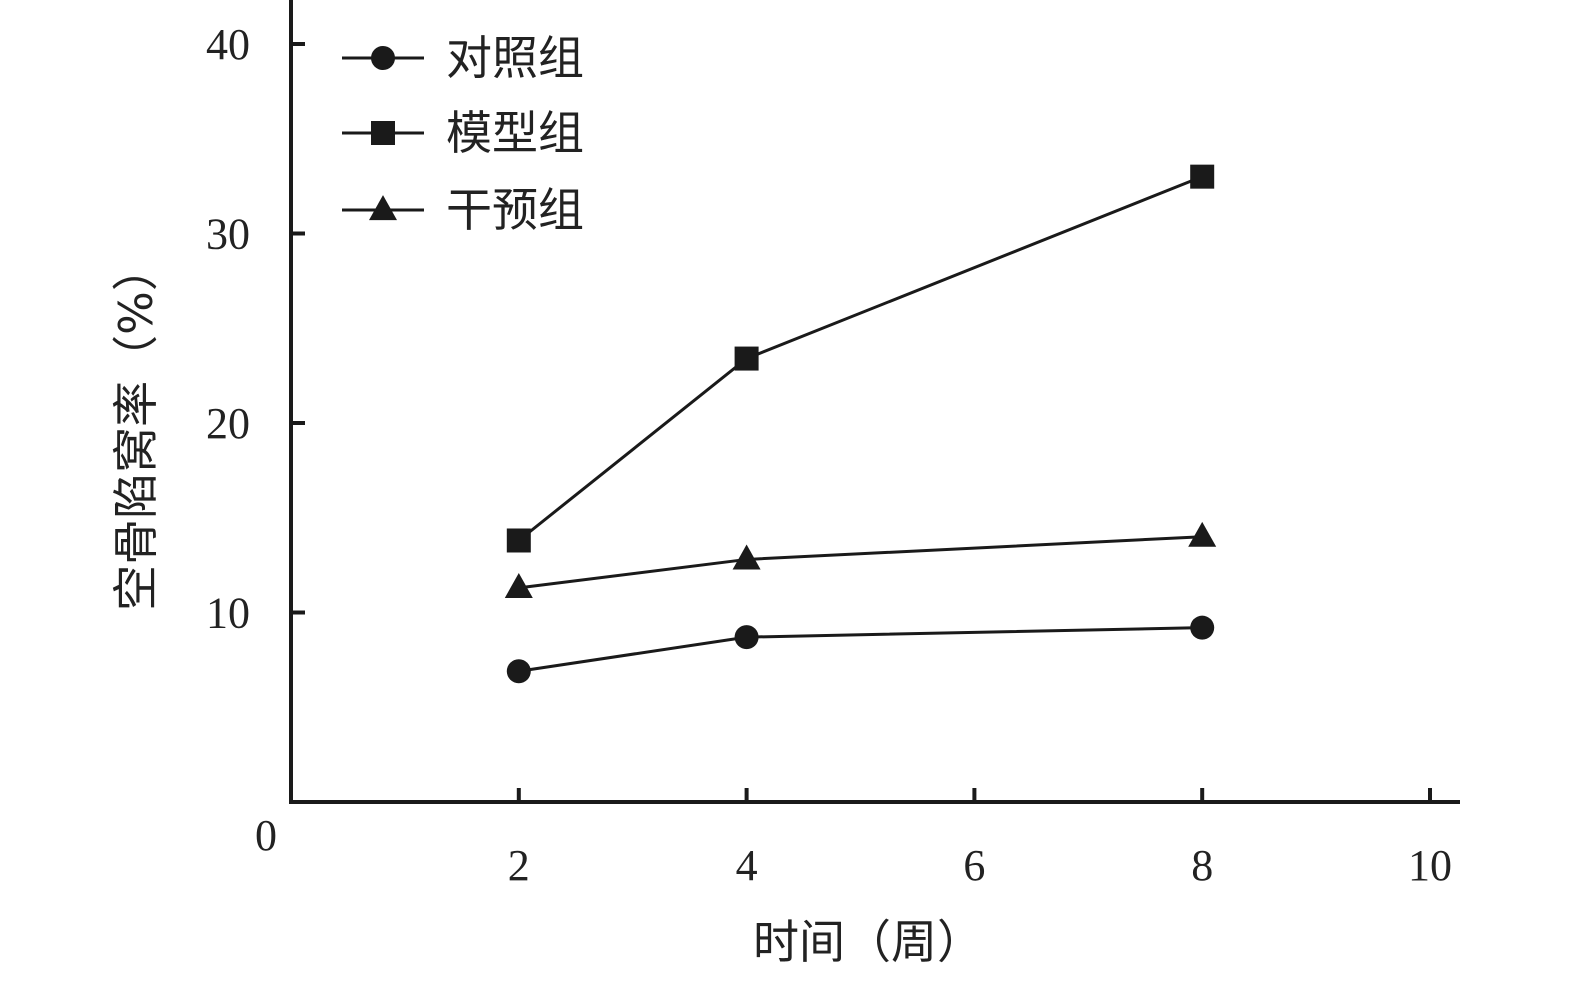  Describe the element at coordinates (868, 942) in the screenshot. I see `x-axis-title: 时间（周）` at that location.